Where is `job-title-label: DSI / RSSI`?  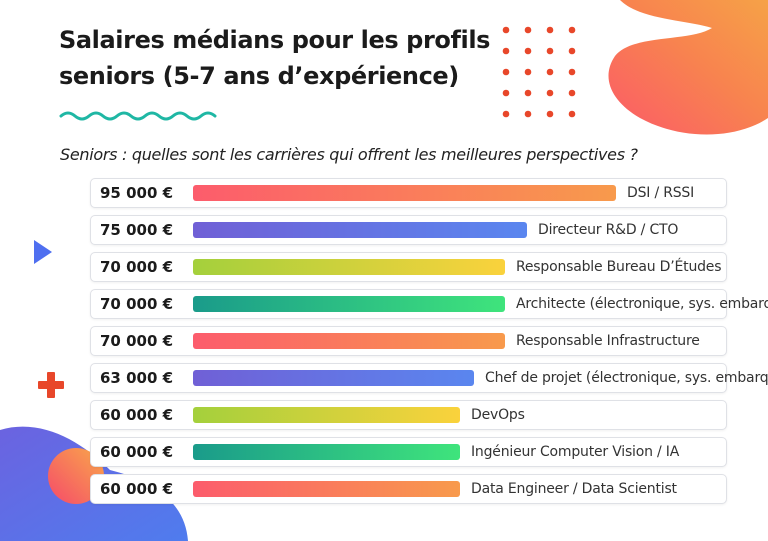 job-title-label: DSI / RSSI is located at coordinates (661, 193).